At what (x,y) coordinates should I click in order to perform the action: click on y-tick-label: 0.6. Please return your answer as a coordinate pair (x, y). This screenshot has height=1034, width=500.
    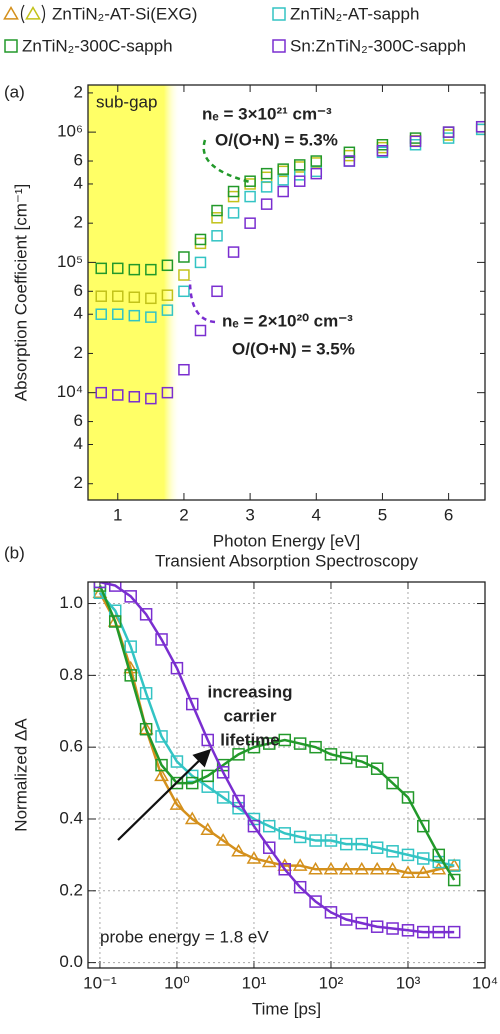
    Looking at the image, I should click on (71, 746).